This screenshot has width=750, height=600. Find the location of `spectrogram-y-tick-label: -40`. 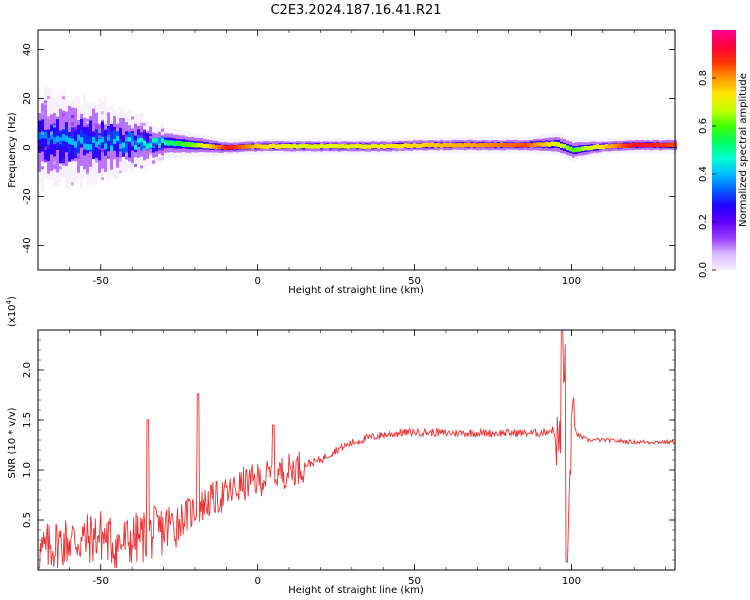

spectrogram-y-tick-label: -40 is located at coordinates (27, 245).